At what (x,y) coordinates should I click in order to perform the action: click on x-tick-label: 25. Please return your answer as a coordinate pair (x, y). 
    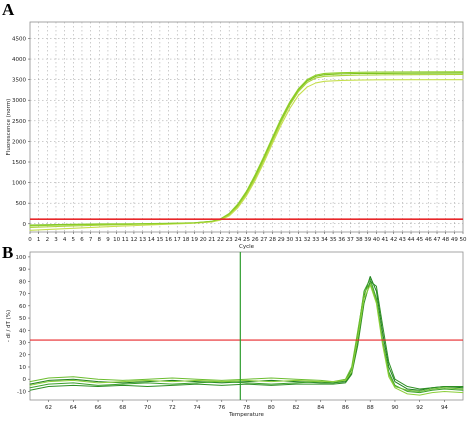
    Looking at the image, I should click on (246, 240).